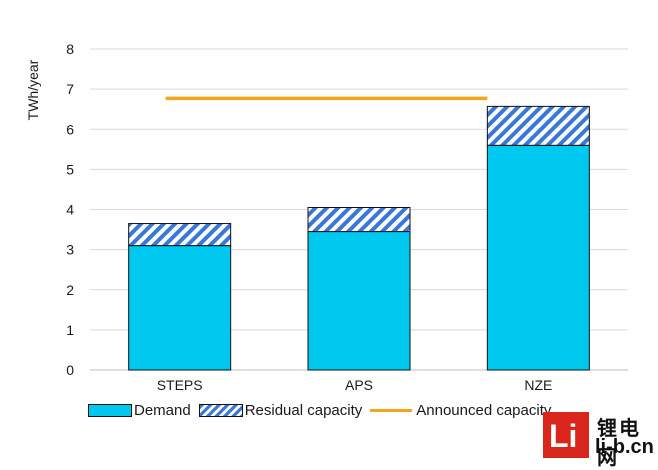  I want to click on watermark-logo-text: Li, so click(563, 436).